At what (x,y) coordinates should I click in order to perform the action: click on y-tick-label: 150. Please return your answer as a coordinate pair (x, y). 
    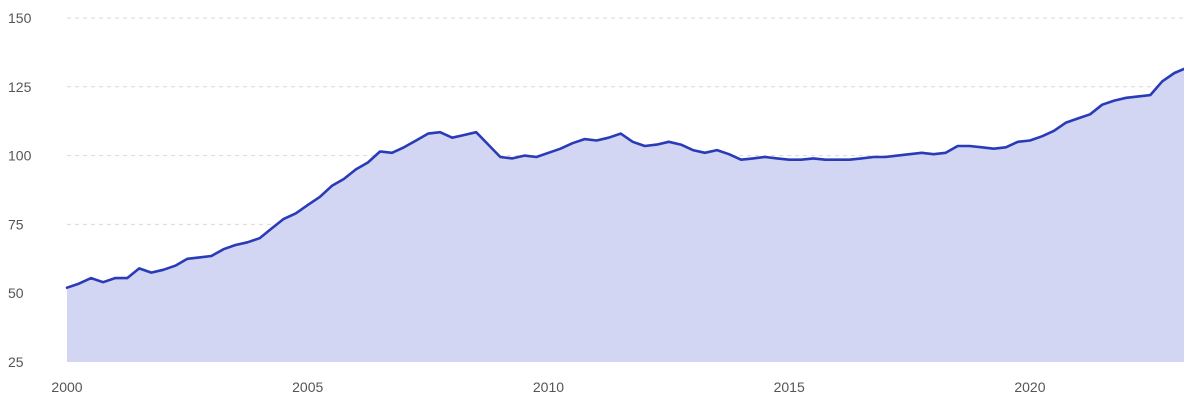
    Looking at the image, I should click on (20, 18).